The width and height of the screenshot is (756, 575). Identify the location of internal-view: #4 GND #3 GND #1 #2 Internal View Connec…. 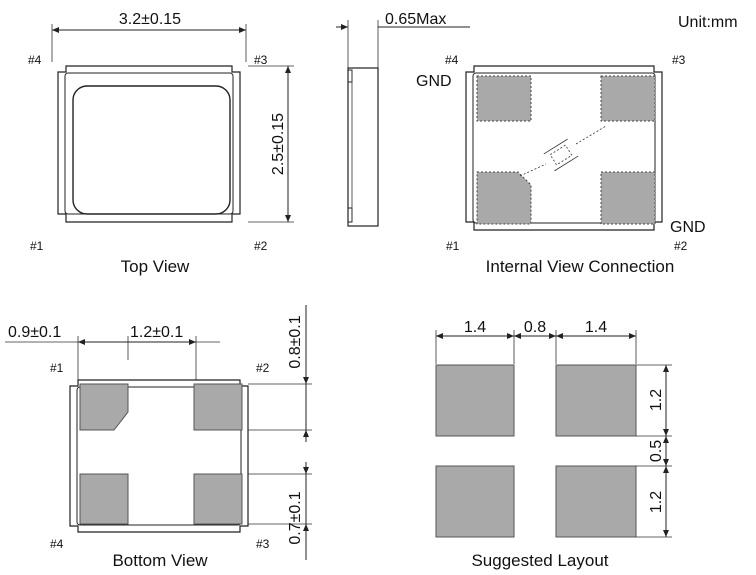
(561, 164).